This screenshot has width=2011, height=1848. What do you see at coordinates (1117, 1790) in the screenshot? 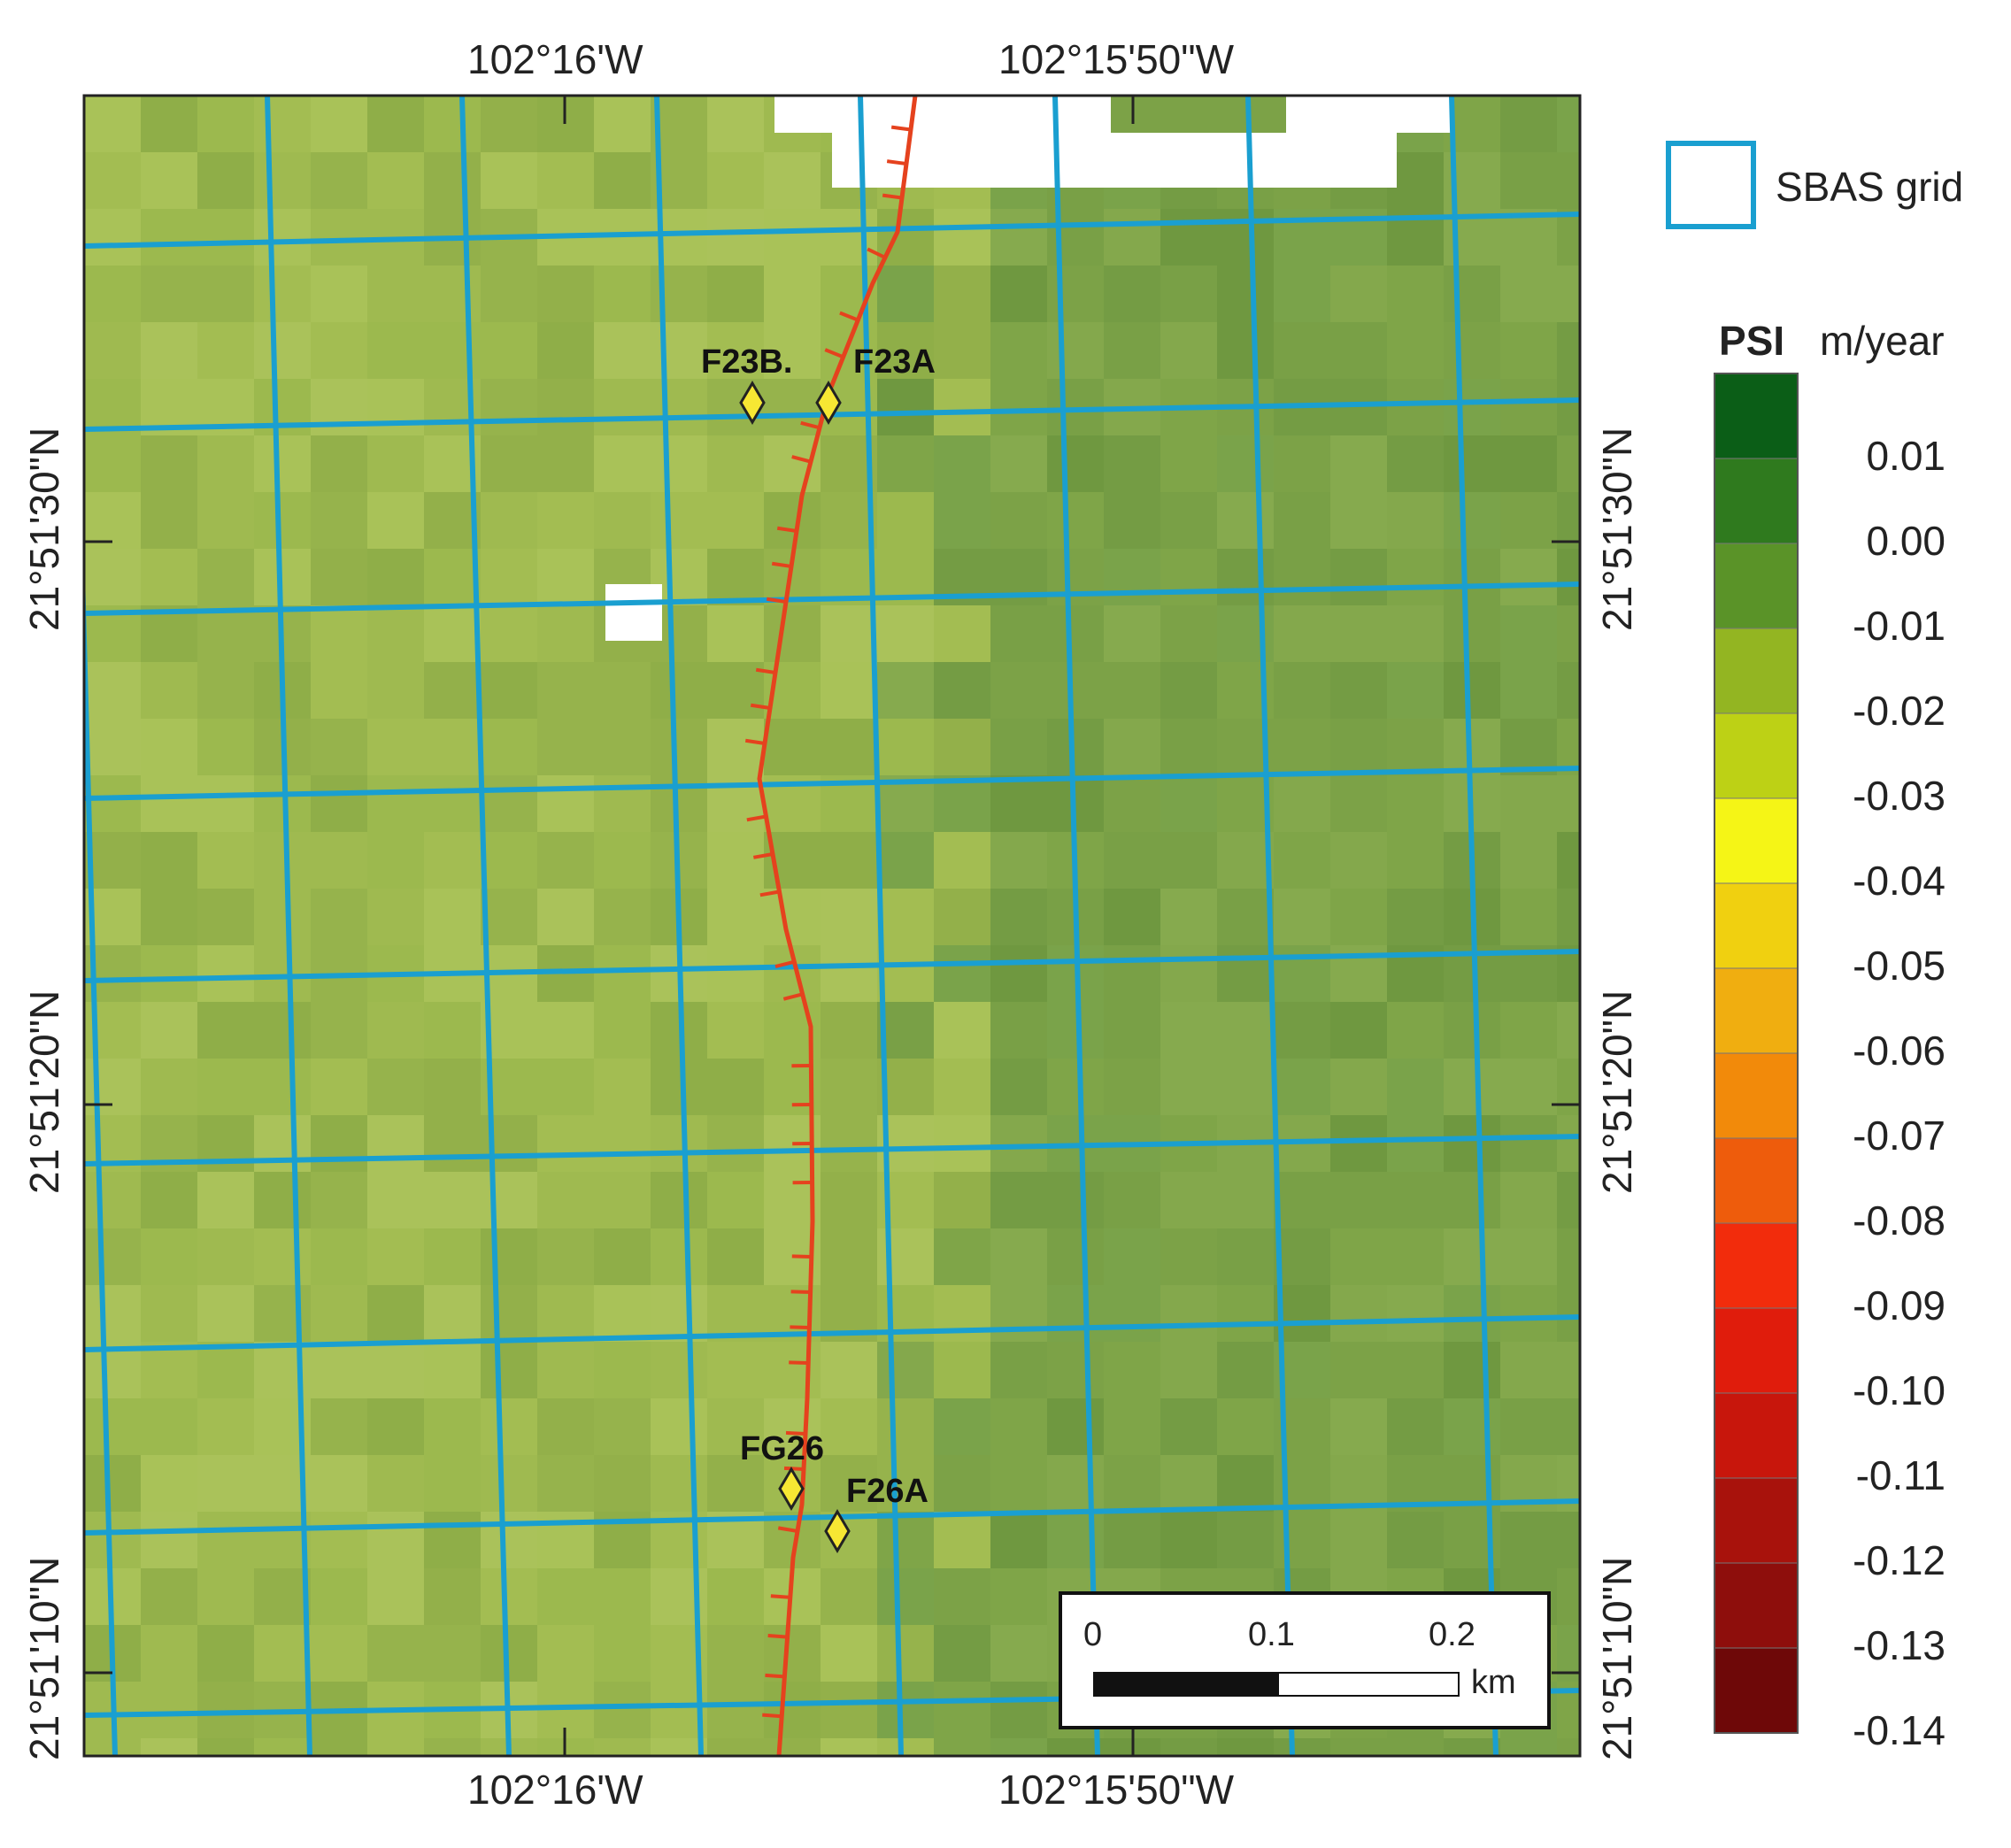
I see `bottom-longitude-label-right: 102°15'50"W` at bounding box center [1117, 1790].